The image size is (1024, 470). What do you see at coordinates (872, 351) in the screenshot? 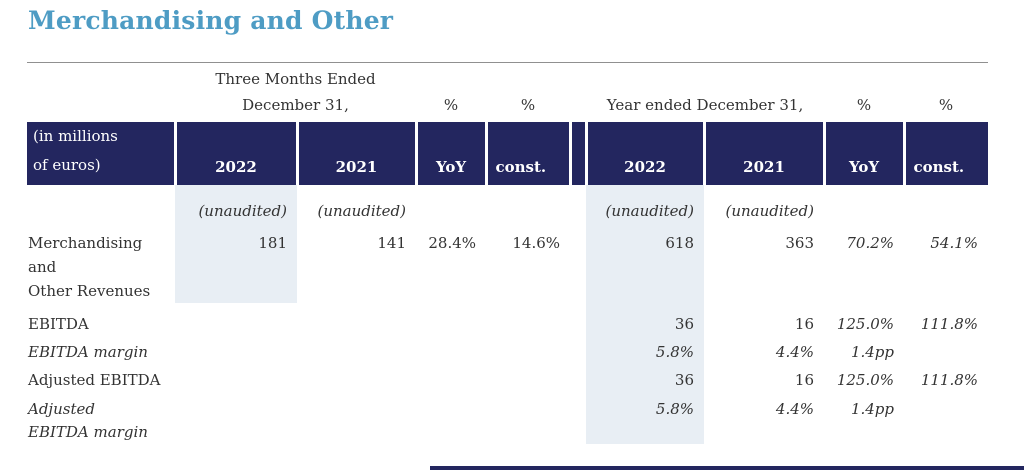
I see `cell-ebitda-margin-y-yoy: 1.4pp` at bounding box center [872, 351].